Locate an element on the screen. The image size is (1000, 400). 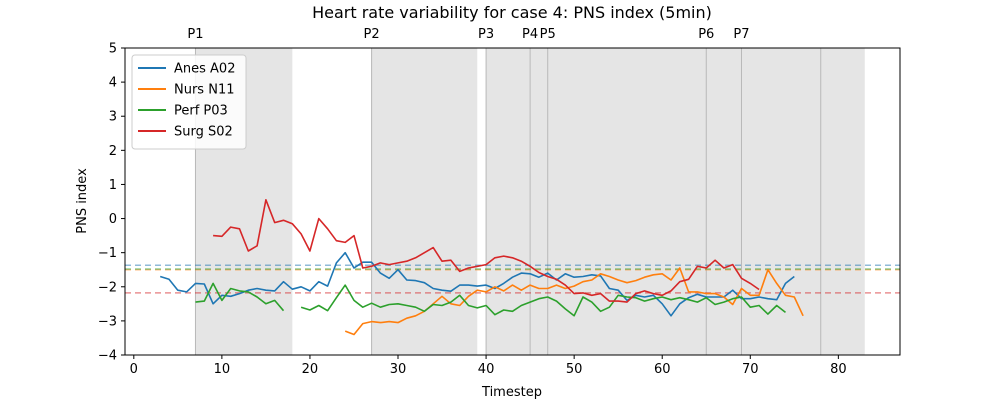
y-tick-label: 4 is located at coordinates (113, 83).